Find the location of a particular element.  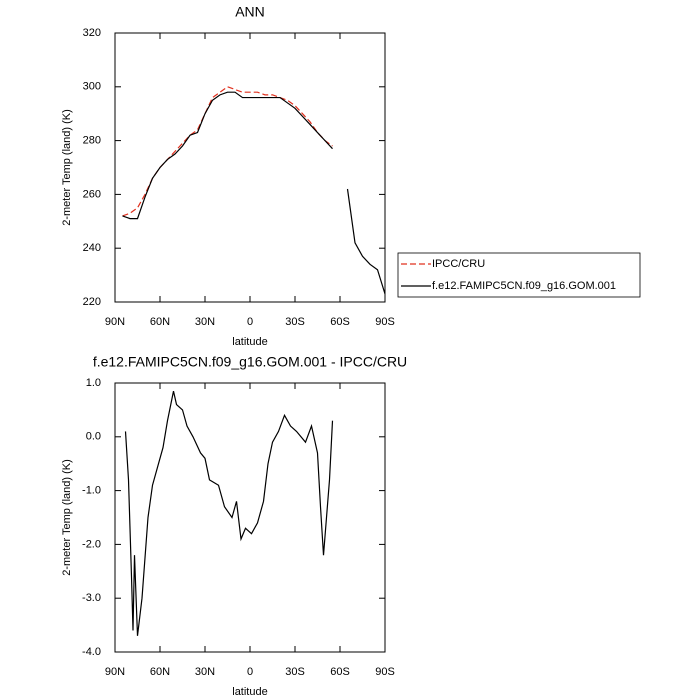

y-tick-label: 320 is located at coordinates (92, 33).